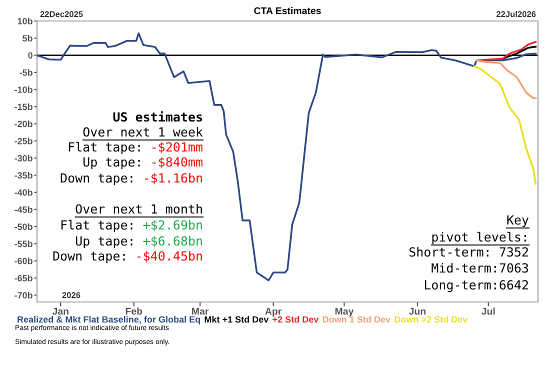  I want to click on annotation: US estimates, so click(157, 116).